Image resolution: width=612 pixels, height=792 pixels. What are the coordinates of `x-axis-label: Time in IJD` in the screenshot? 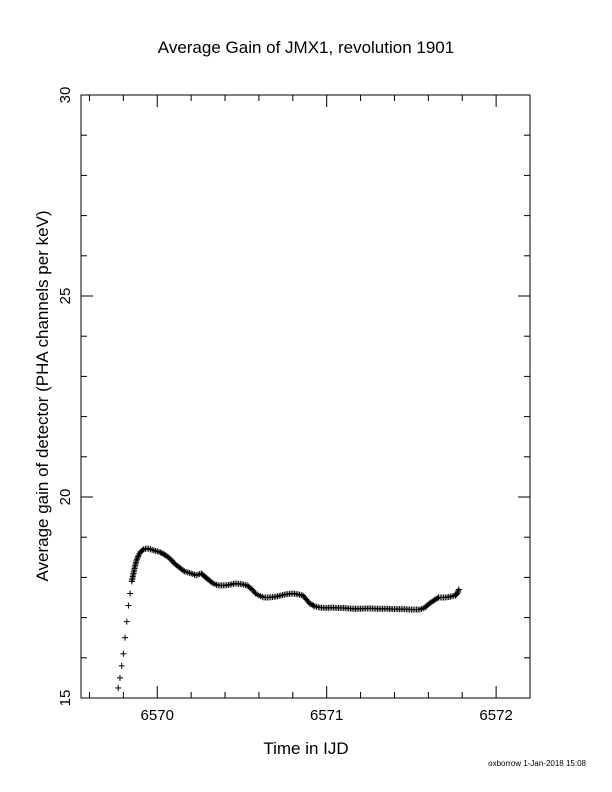 It's located at (305, 748).